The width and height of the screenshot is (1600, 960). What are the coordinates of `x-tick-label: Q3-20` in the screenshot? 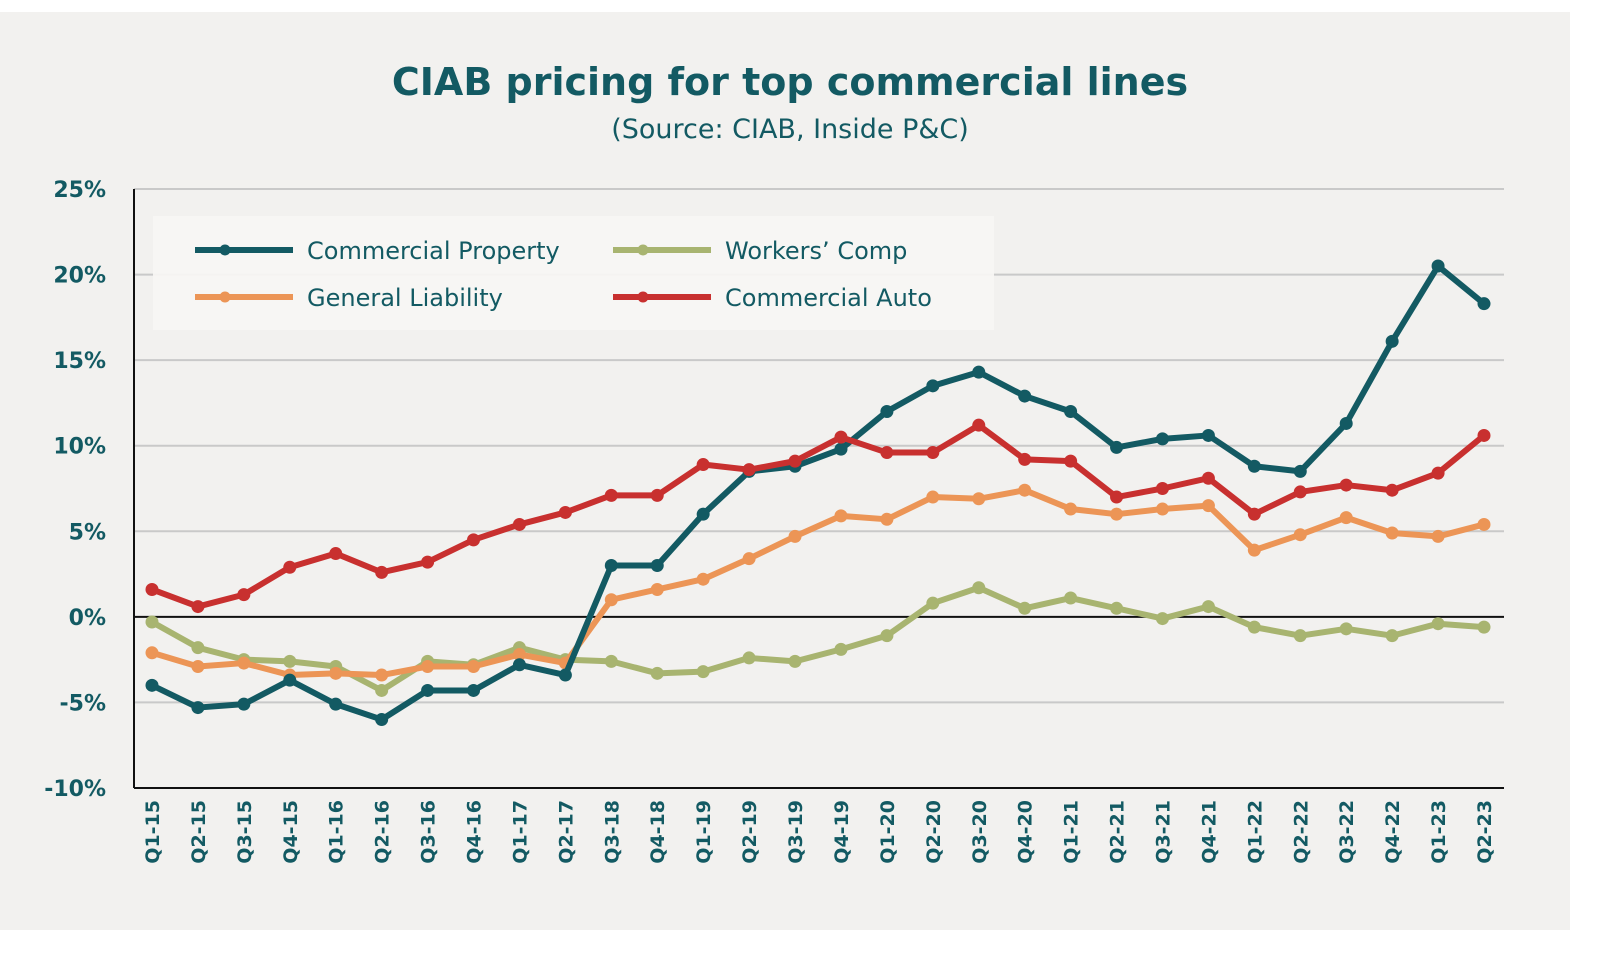 It's located at (980, 832).